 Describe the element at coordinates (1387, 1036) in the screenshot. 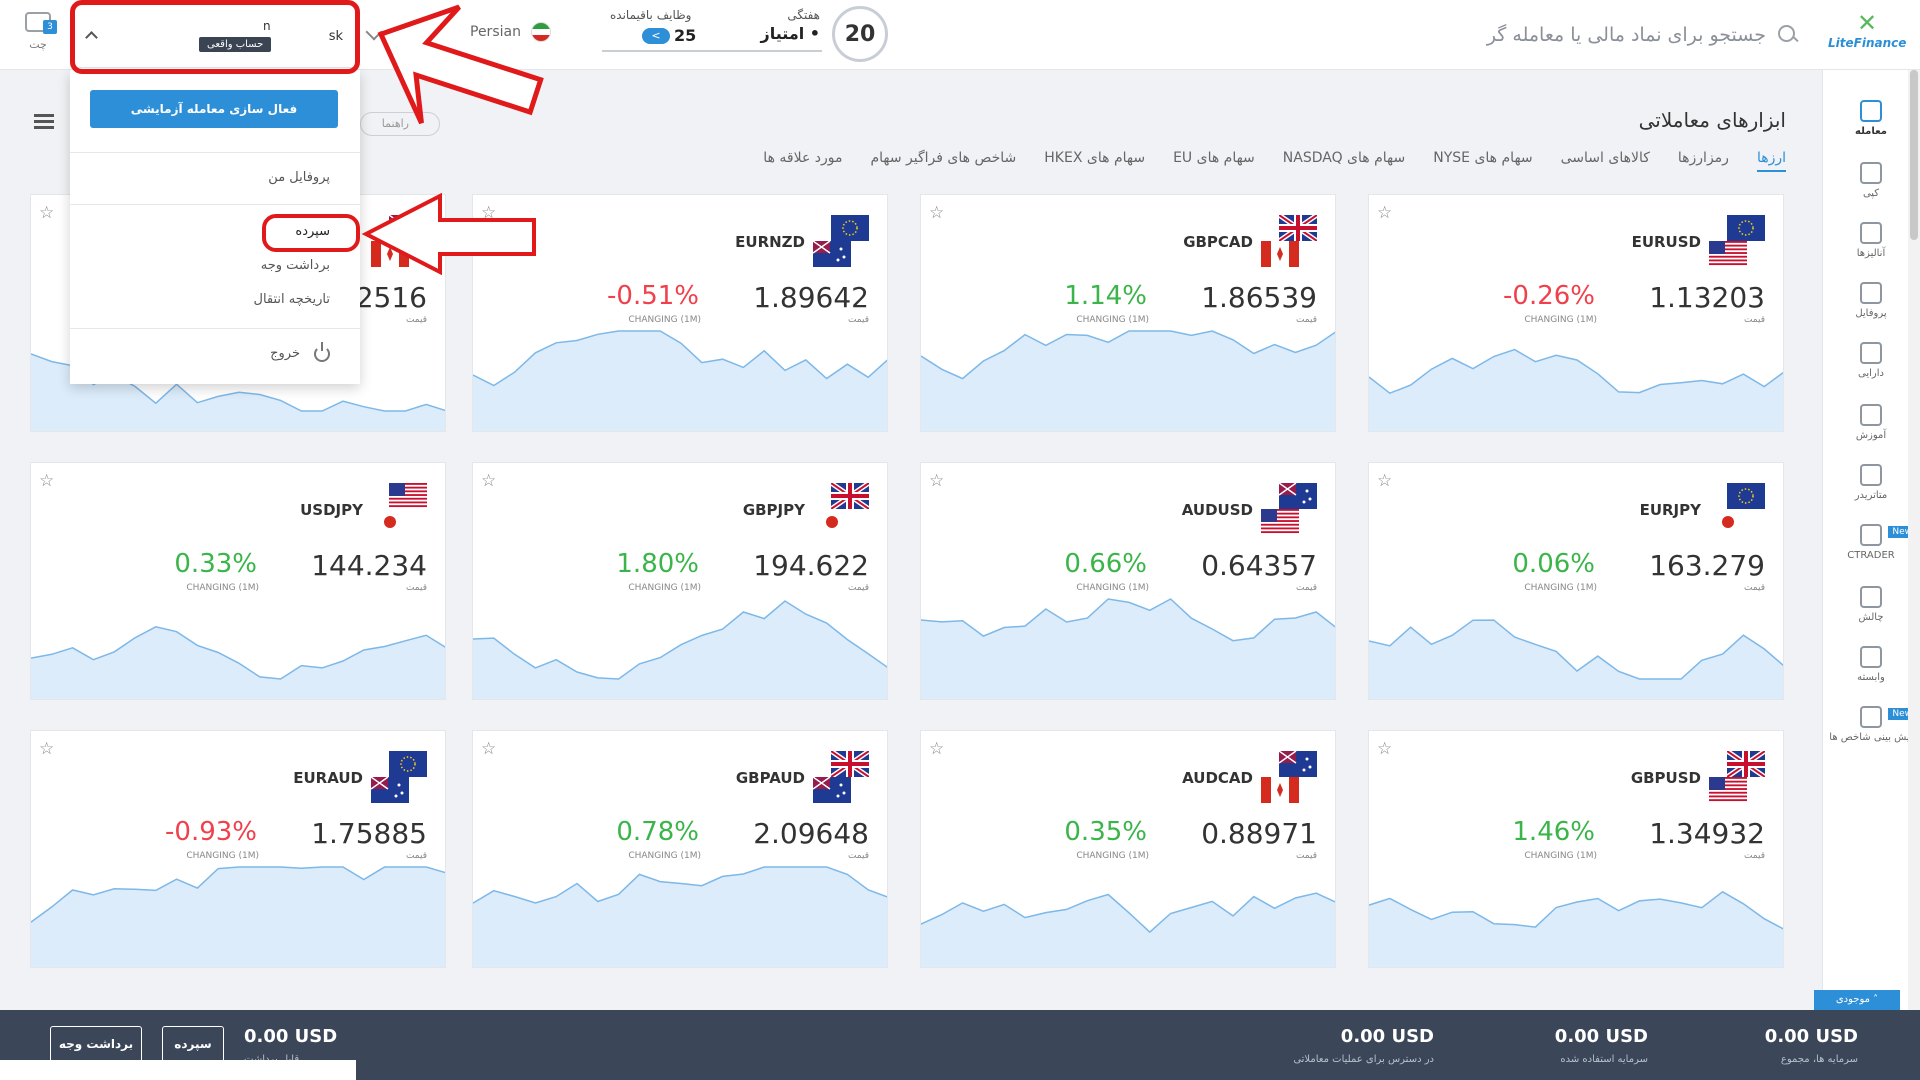

I see `available-funds-value: 0.00 USD` at that location.